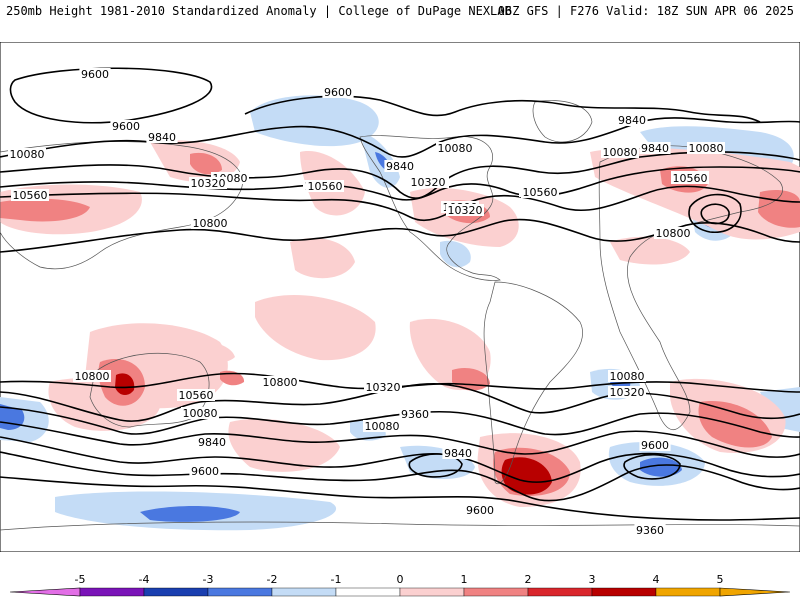 This screenshot has height=600, width=800. I want to click on colorbar-tick-label: -3, so click(208, 579).